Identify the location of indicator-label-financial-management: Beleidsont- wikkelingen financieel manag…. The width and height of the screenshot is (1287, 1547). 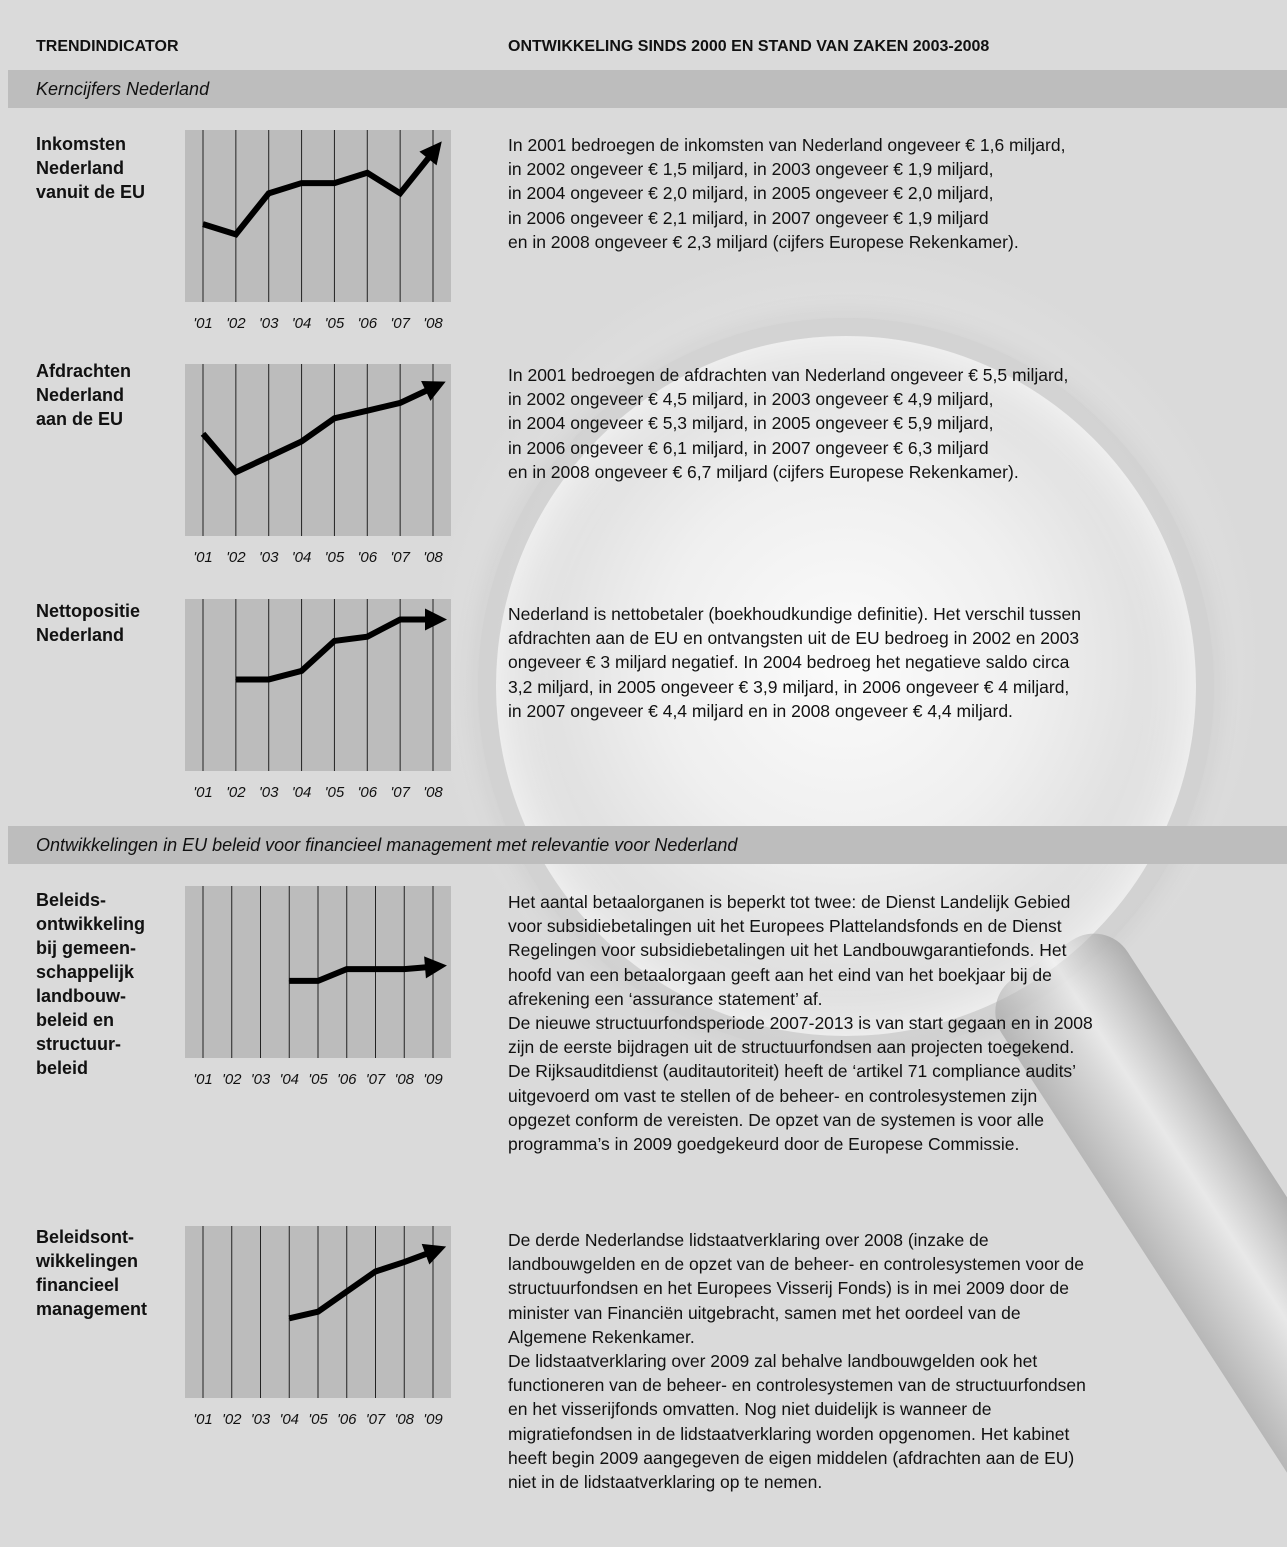
(92, 1273).